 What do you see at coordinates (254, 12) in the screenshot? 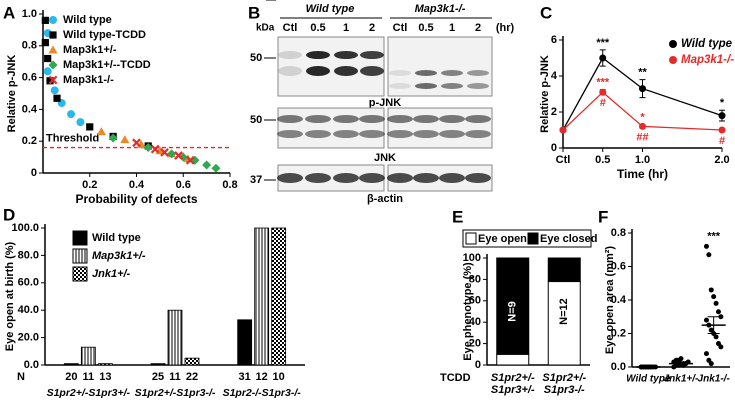
I see `panel-label: B` at bounding box center [254, 12].